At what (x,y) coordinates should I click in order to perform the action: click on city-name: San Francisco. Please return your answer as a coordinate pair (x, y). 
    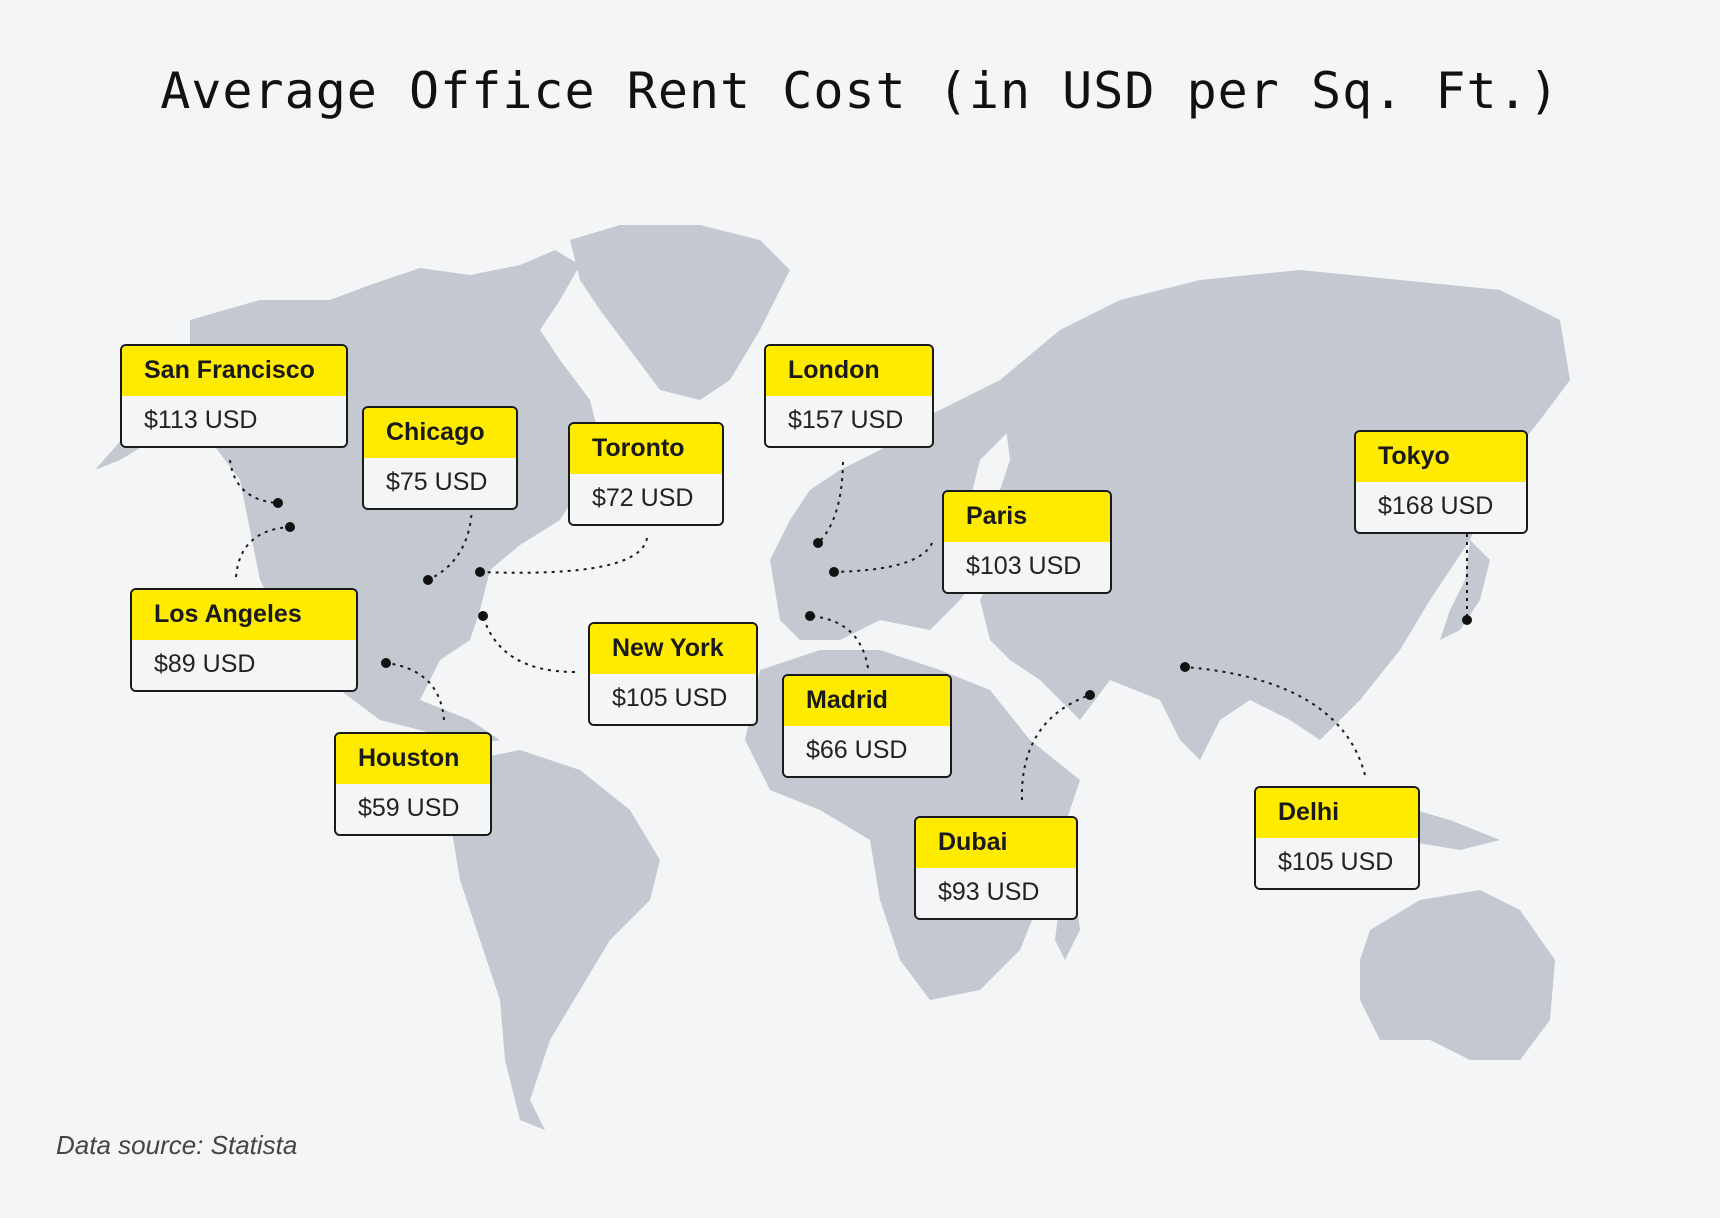
    Looking at the image, I should click on (234, 371).